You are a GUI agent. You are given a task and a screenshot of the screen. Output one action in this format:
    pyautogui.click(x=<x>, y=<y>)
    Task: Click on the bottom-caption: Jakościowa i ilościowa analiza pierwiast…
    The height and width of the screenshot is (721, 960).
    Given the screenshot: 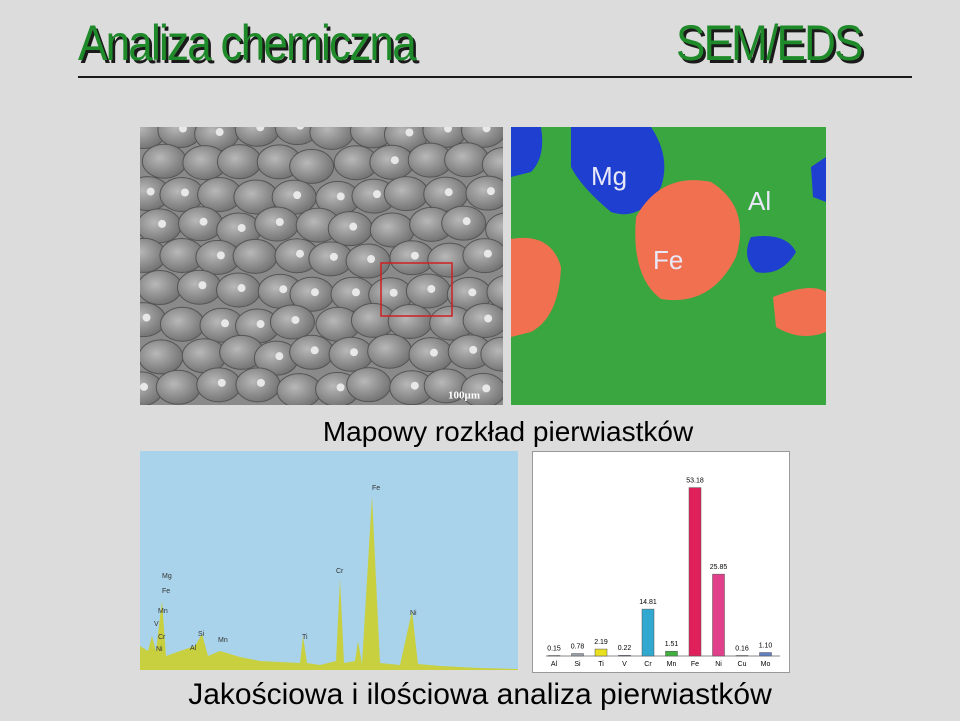 What is the action you would take?
    pyautogui.click(x=480, y=694)
    